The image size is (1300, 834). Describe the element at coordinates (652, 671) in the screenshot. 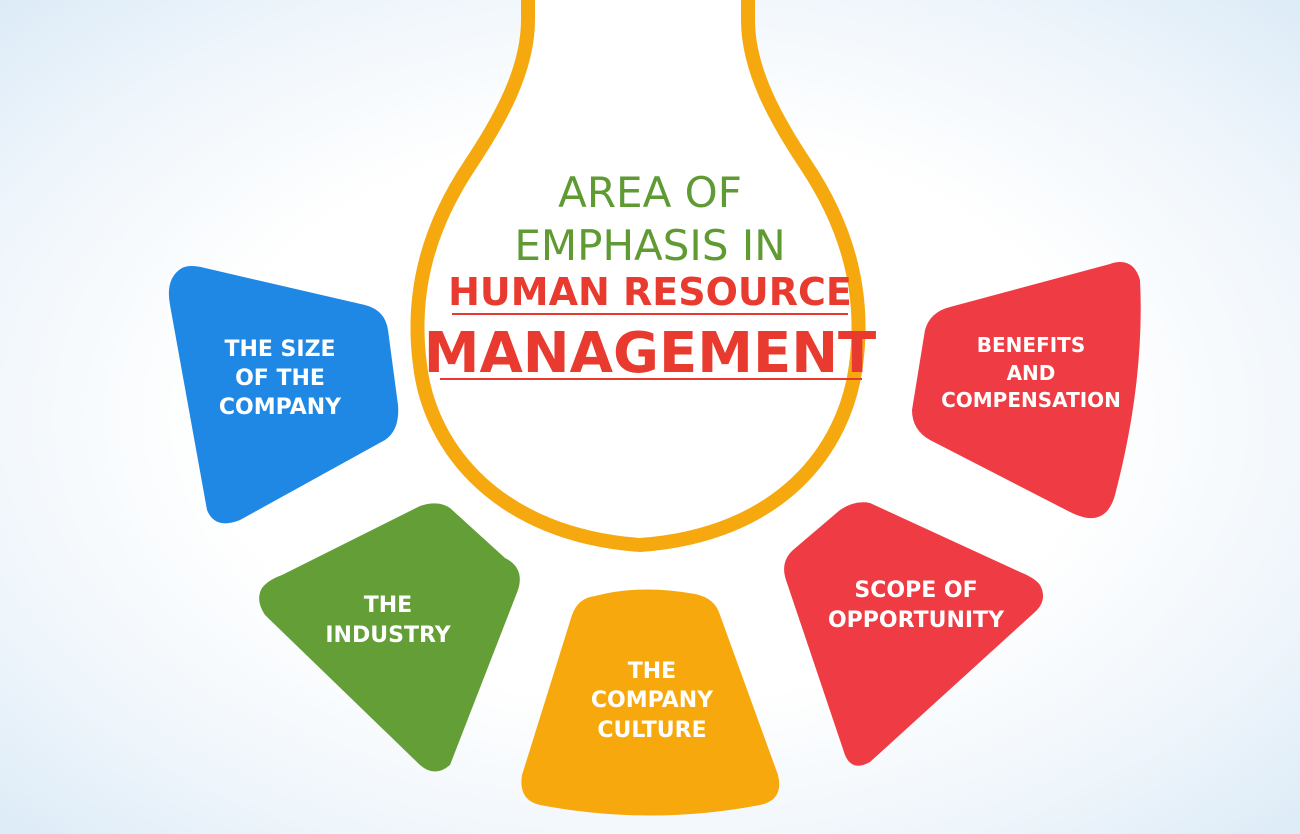

I see `petal-culture-line-1: THE` at that location.